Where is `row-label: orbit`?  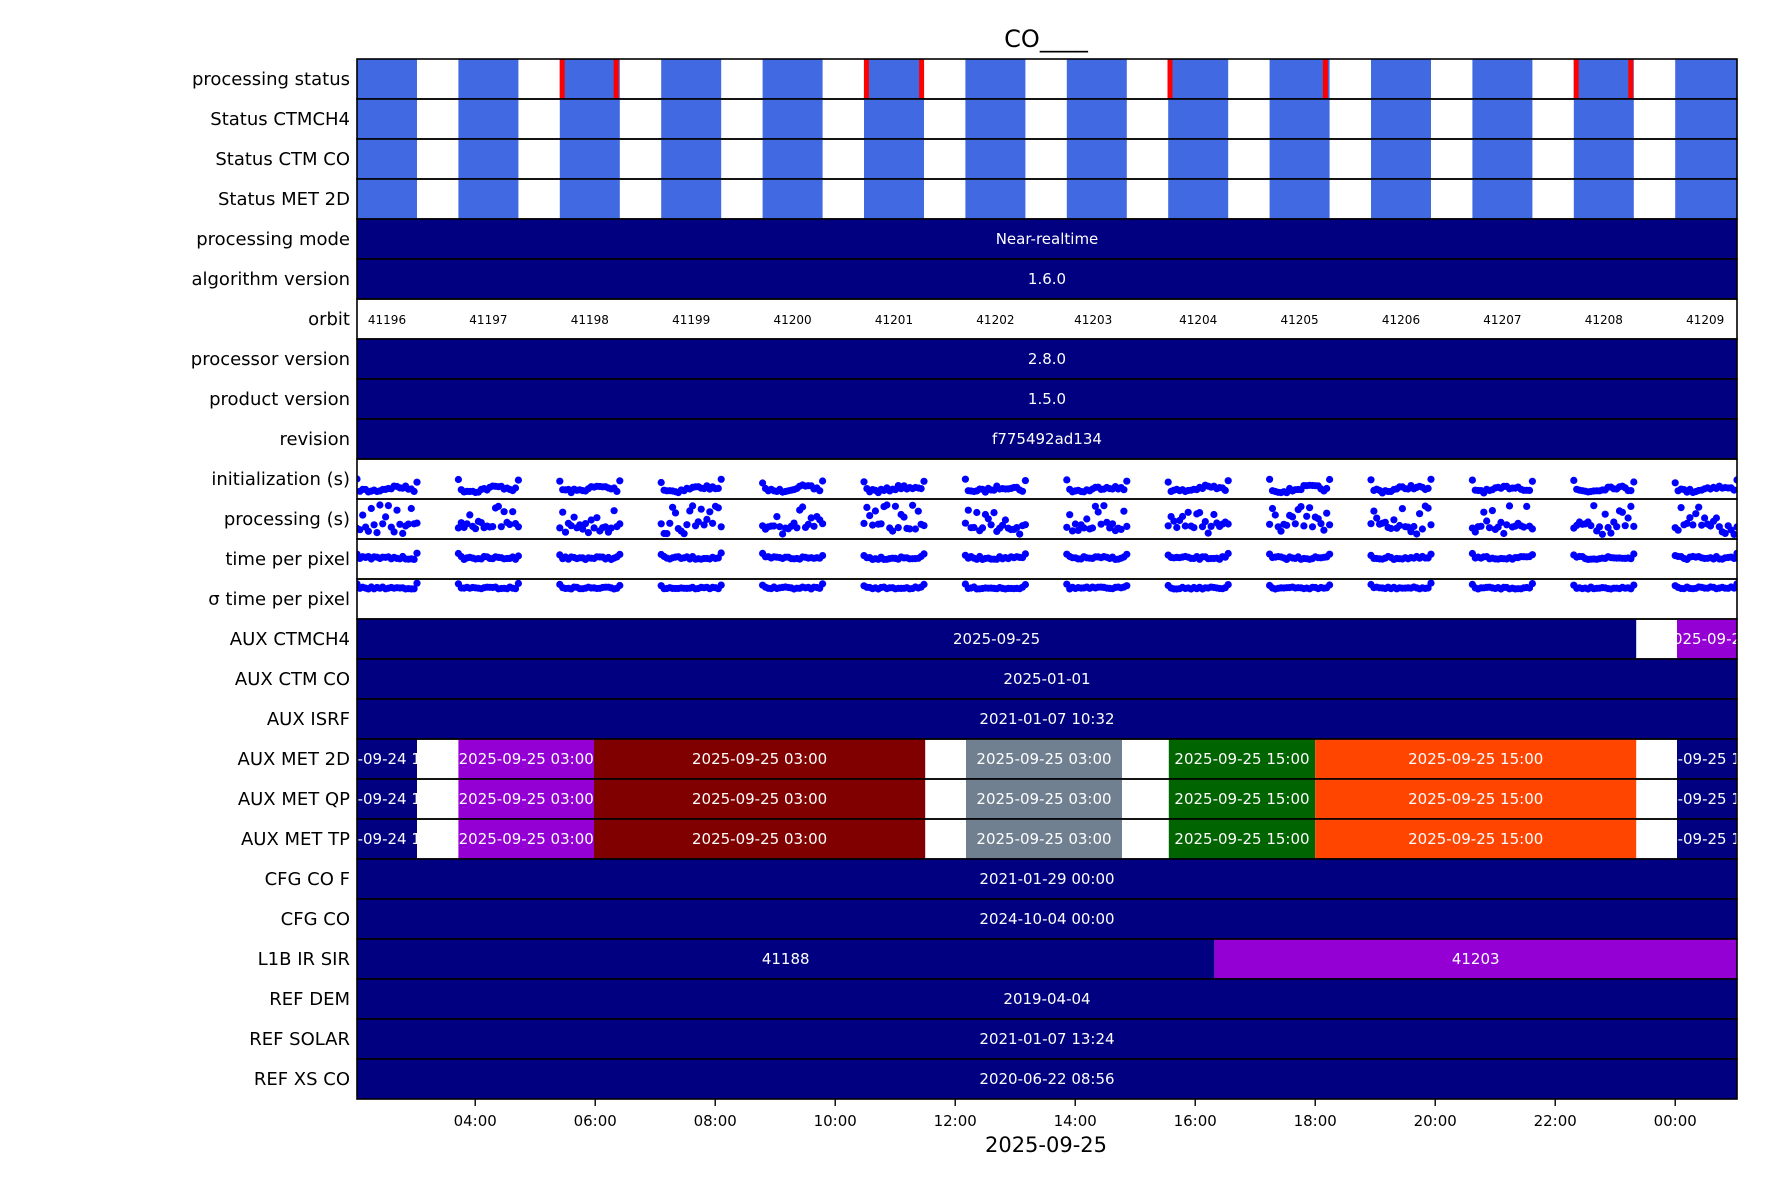
row-label: orbit is located at coordinates (329, 319).